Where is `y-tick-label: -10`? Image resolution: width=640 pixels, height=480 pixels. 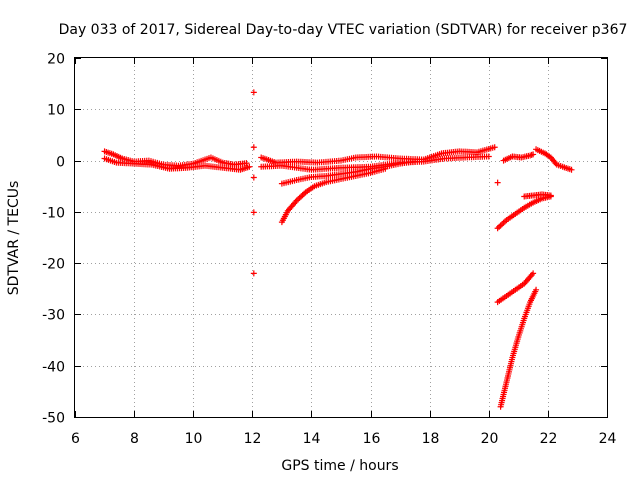
y-tick-label: -10 is located at coordinates (53, 214).